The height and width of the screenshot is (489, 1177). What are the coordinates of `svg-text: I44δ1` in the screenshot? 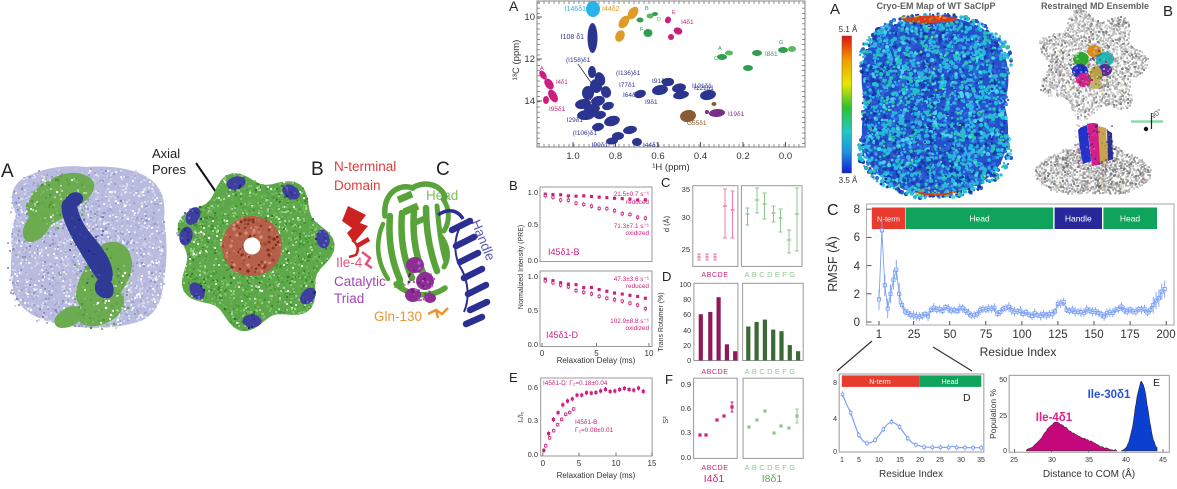 It's located at (651, 145).